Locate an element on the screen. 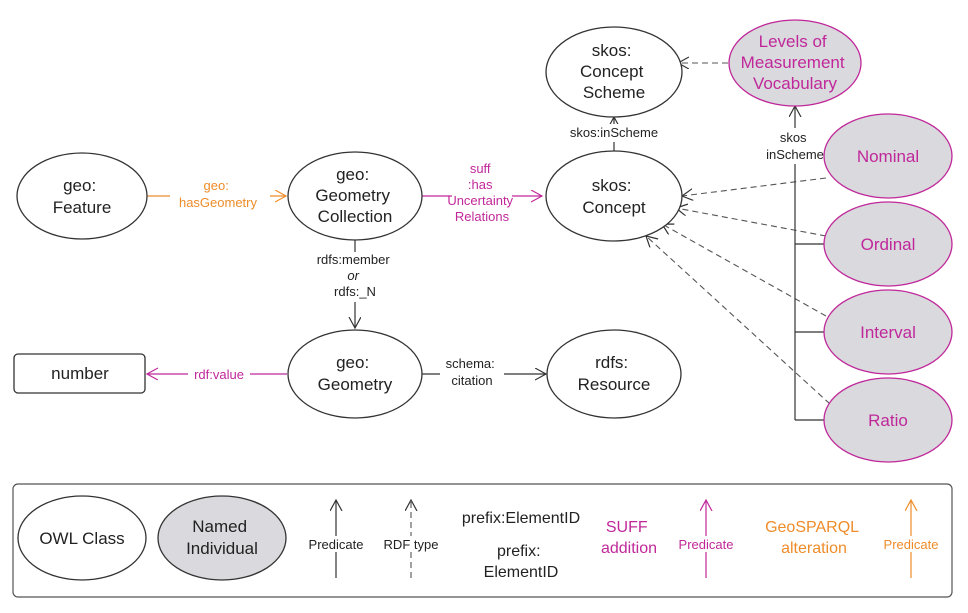  skos-concept-scheme-node is located at coordinates (614, 72).